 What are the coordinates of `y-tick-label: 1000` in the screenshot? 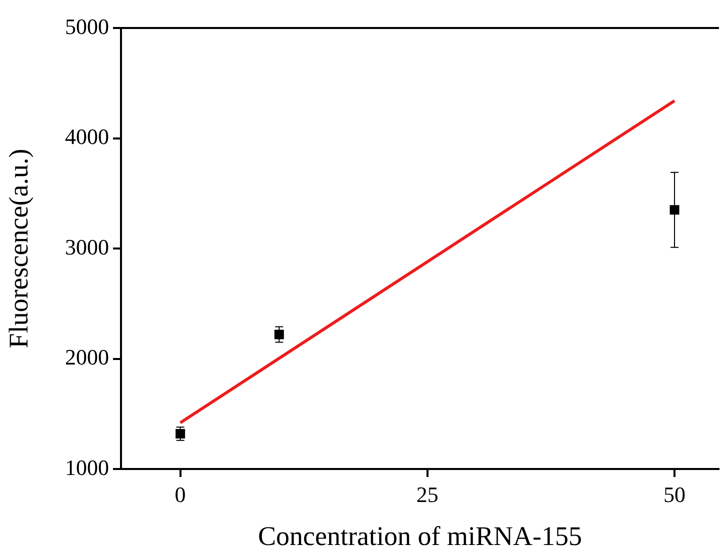 It's located at (87, 467).